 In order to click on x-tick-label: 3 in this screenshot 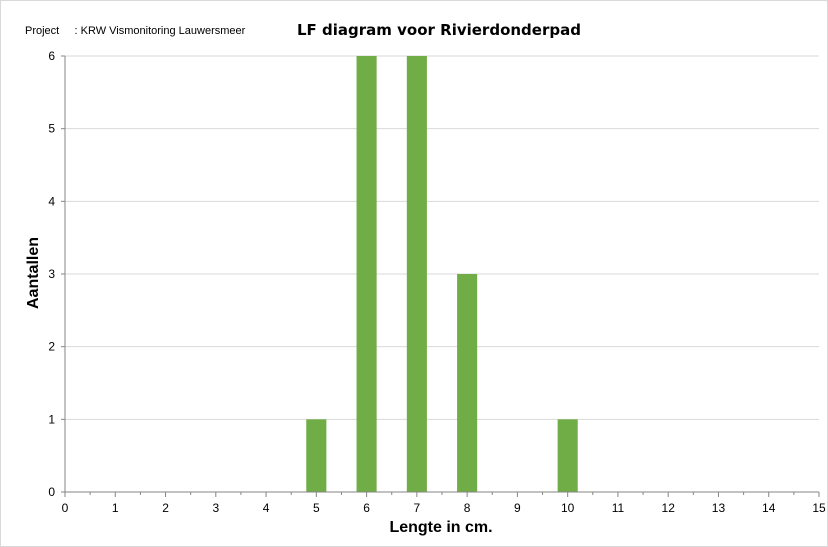, I will do `click(215, 508)`.